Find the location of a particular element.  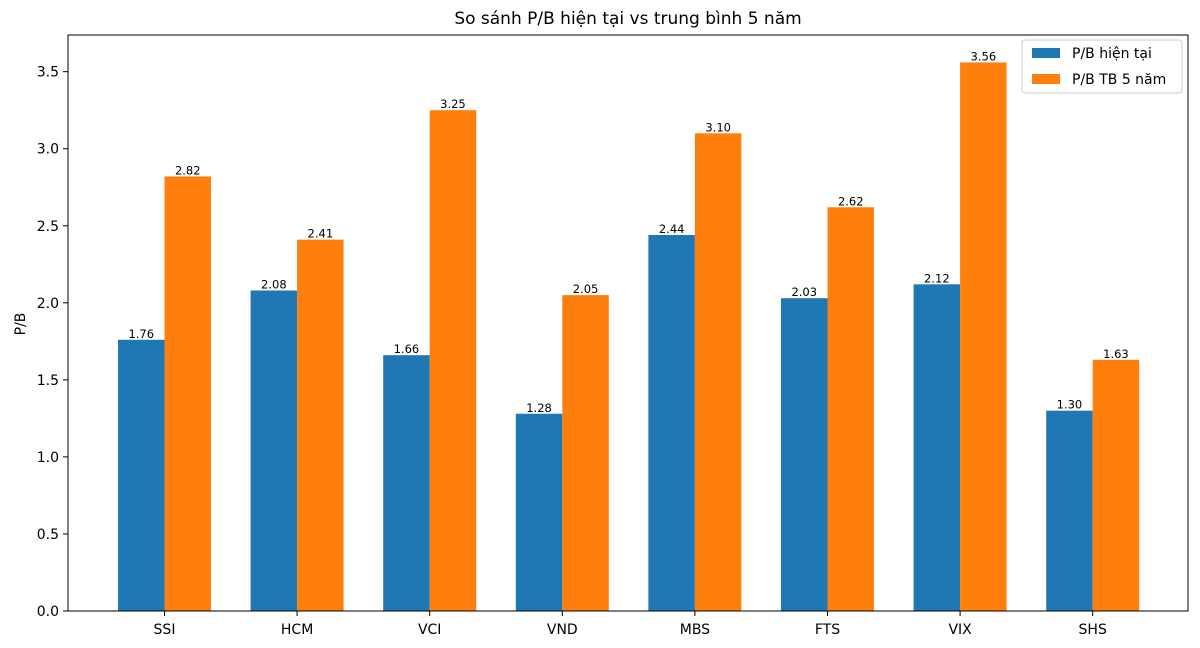

legend: P/B hiện tại P/B TB 5 năm is located at coordinates (1102, 66).